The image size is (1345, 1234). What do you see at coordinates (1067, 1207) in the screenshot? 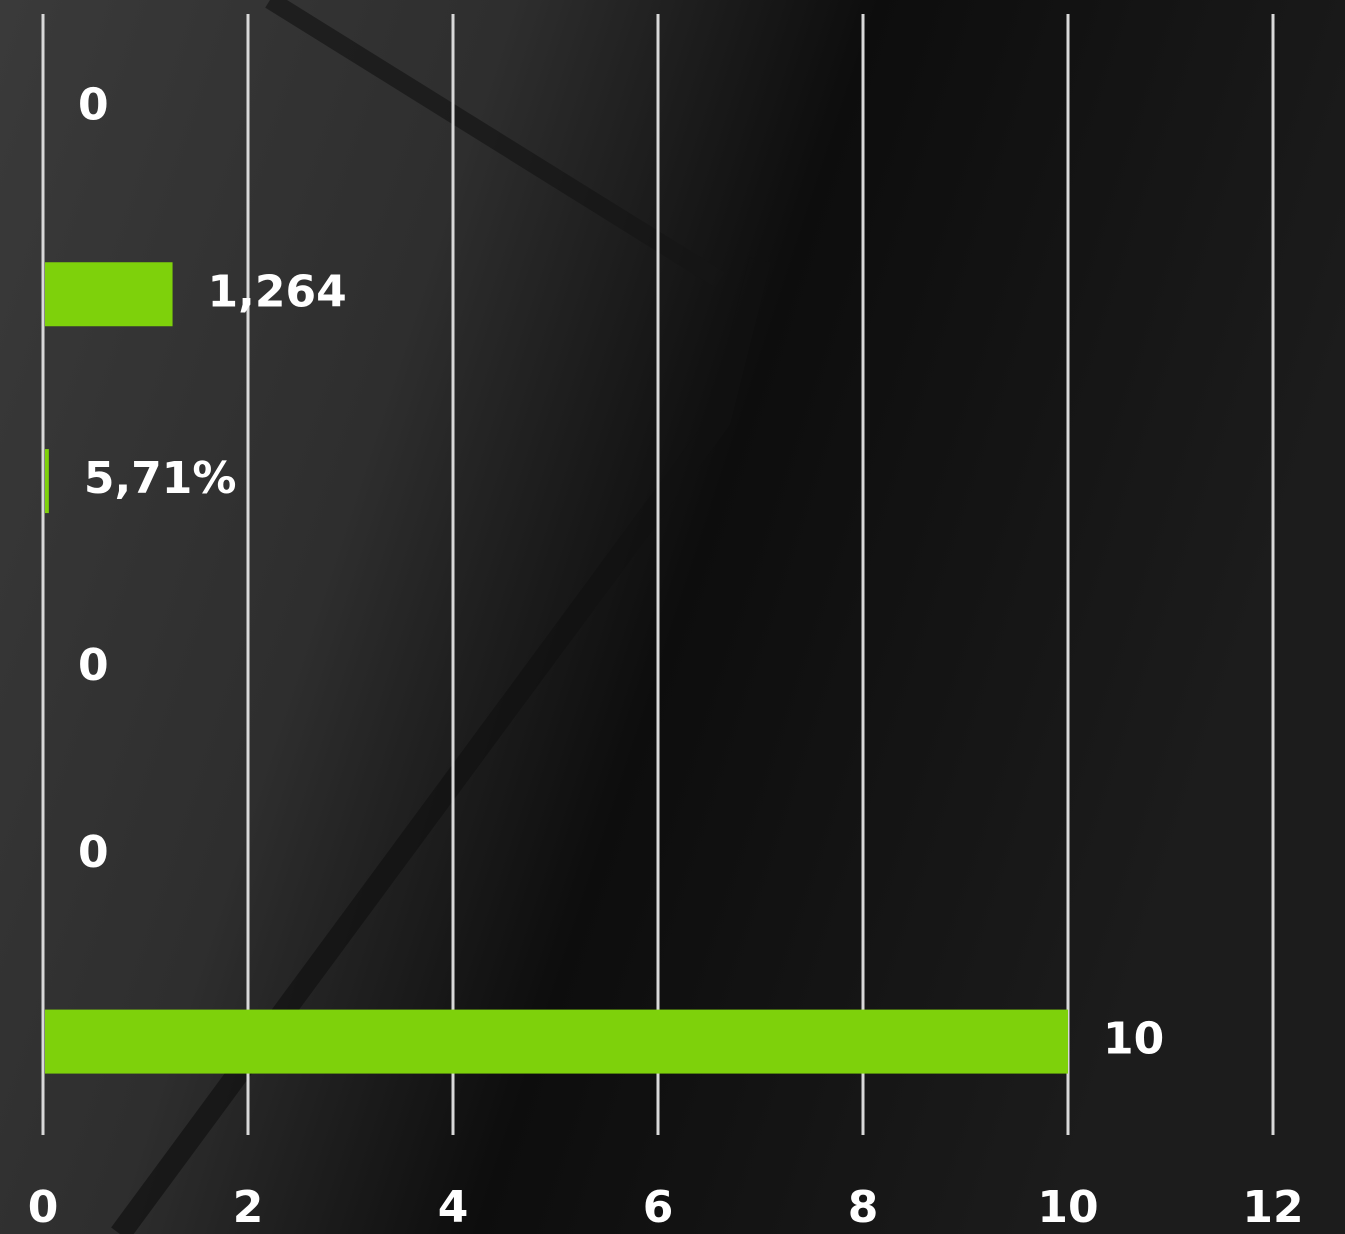
I see `x-tick-label: 10` at bounding box center [1067, 1207].